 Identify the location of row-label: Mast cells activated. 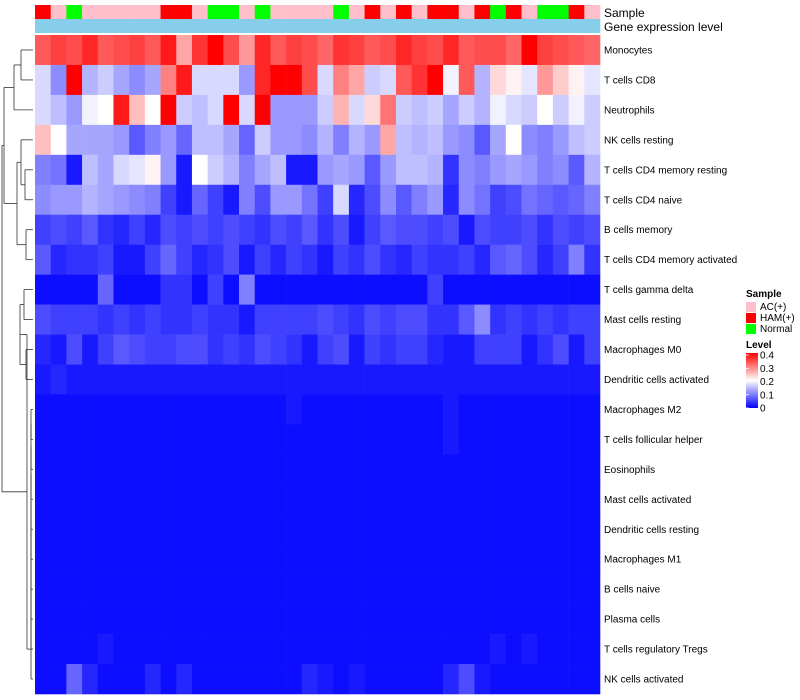
(647, 500).